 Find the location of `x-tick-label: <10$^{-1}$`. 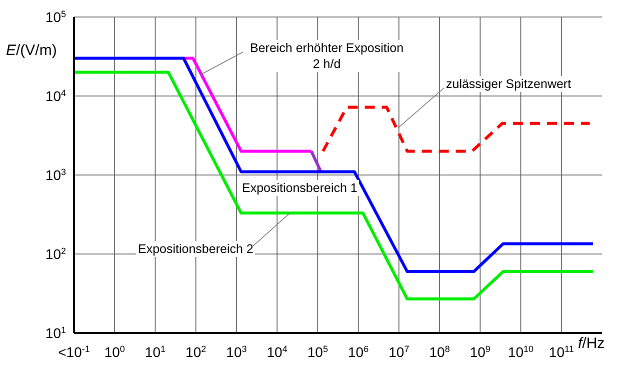

x-tick-label: <10$^{-1}$ is located at coordinates (74, 352).